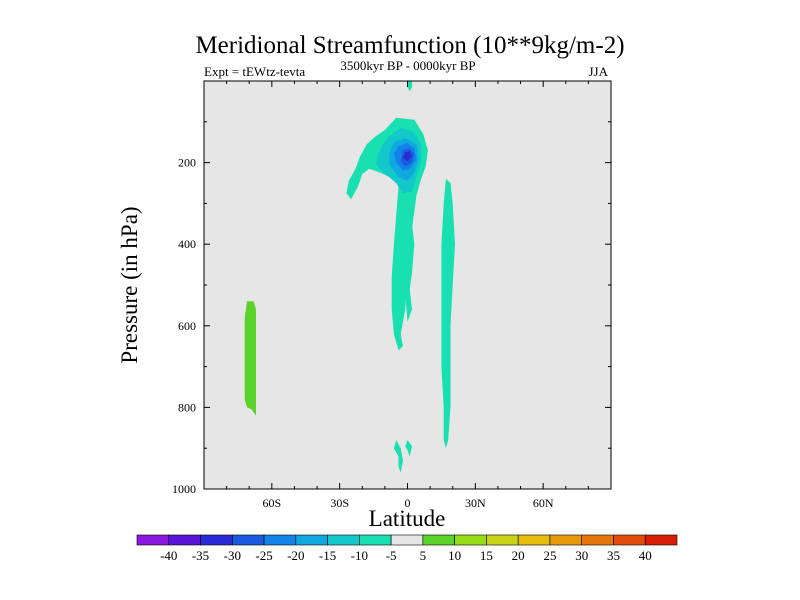  I want to click on x-axis-label: Latitude, so click(407, 518).